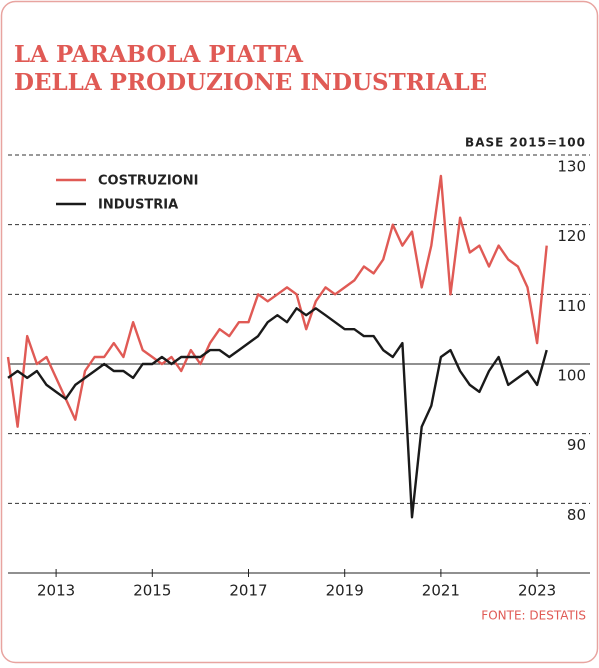  What do you see at coordinates (571, 236) in the screenshot?
I see `y-tick-label: 120` at bounding box center [571, 236].